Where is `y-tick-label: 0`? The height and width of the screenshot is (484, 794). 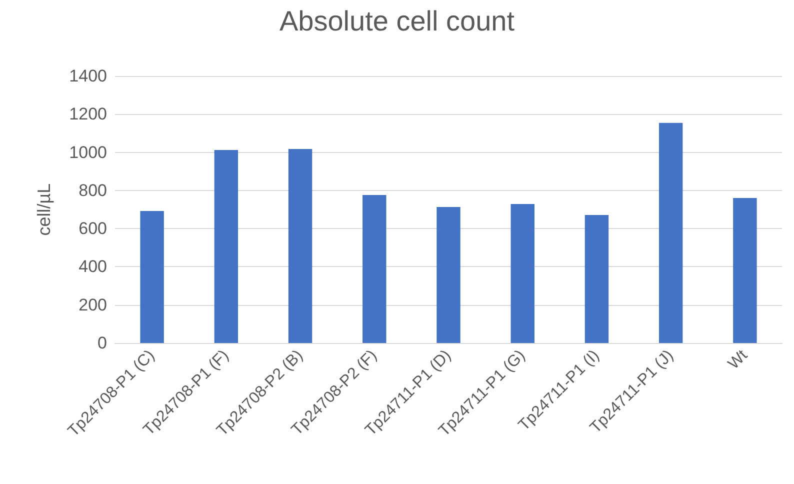 y-tick-label: 0 is located at coordinates (102, 343).